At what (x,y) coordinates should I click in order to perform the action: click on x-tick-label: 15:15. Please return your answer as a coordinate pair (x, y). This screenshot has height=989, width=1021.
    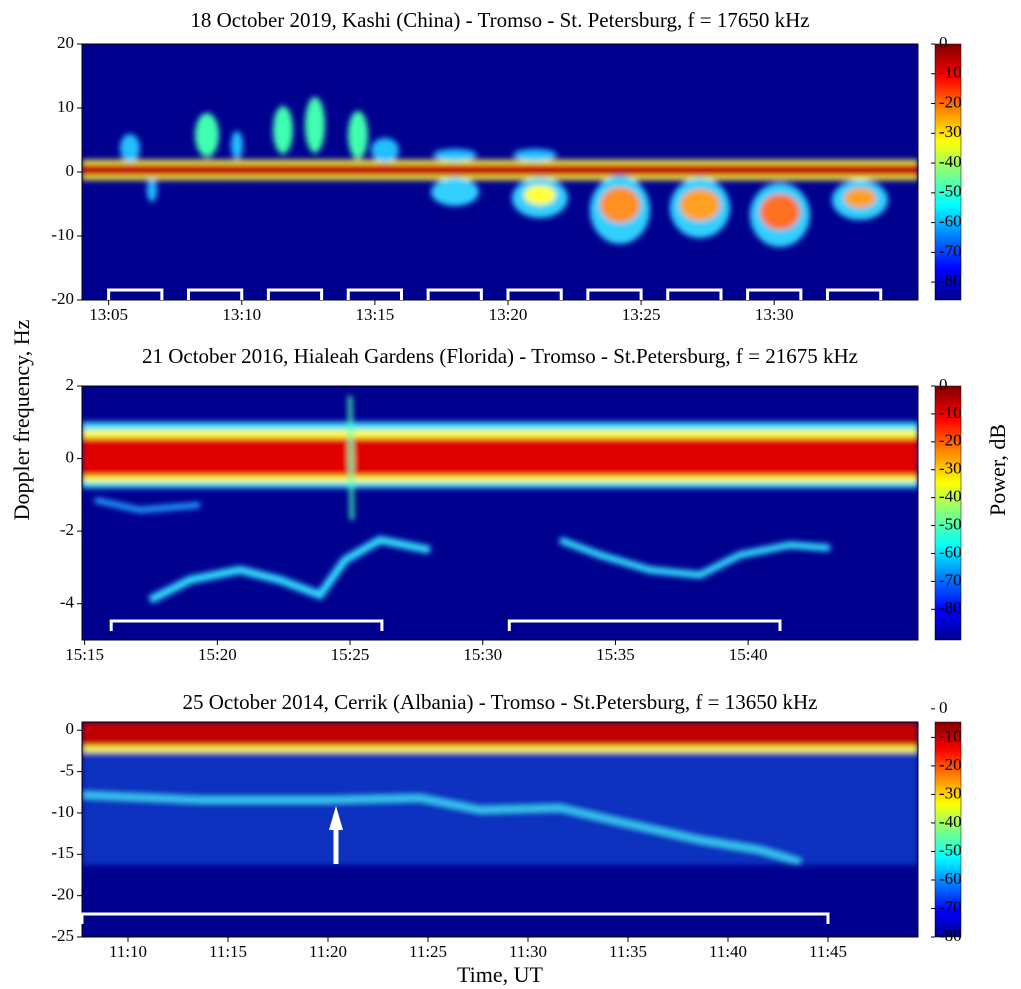
    Looking at the image, I should click on (84, 654).